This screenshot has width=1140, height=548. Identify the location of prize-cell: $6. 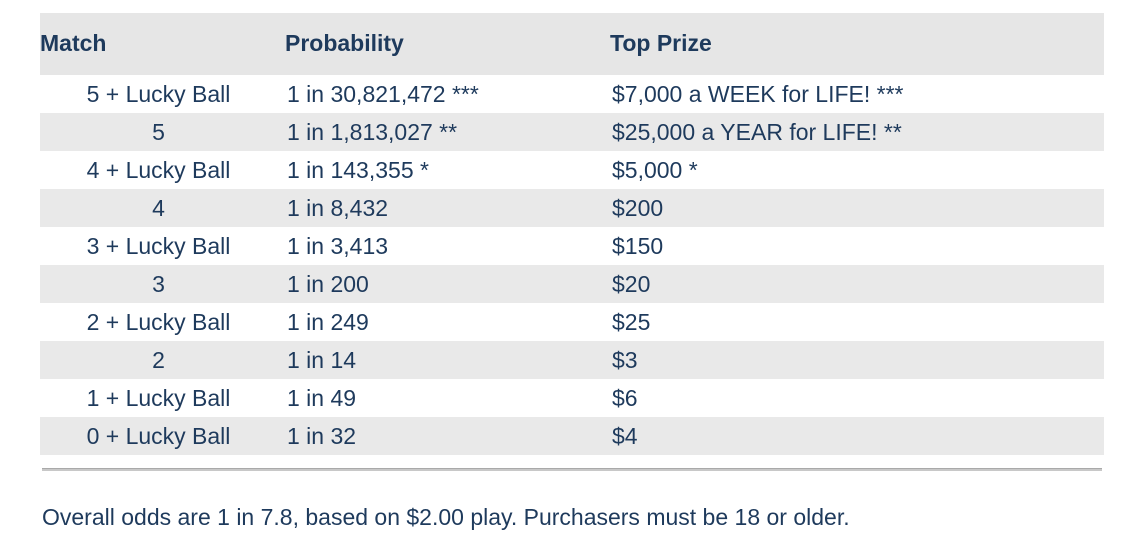
(625, 397).